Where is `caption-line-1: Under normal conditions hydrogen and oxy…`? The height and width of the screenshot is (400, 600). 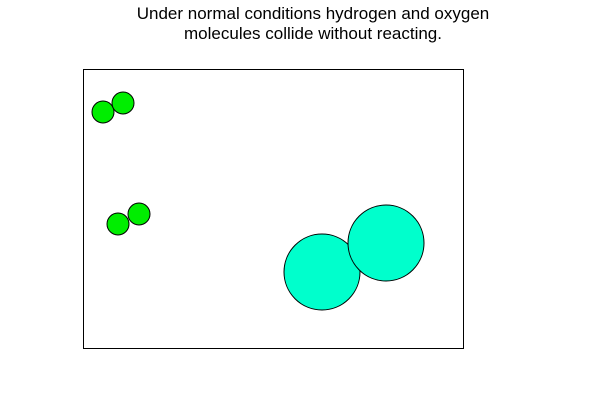
caption-line-1: Under normal conditions hydrogen and oxy… is located at coordinates (313, 13).